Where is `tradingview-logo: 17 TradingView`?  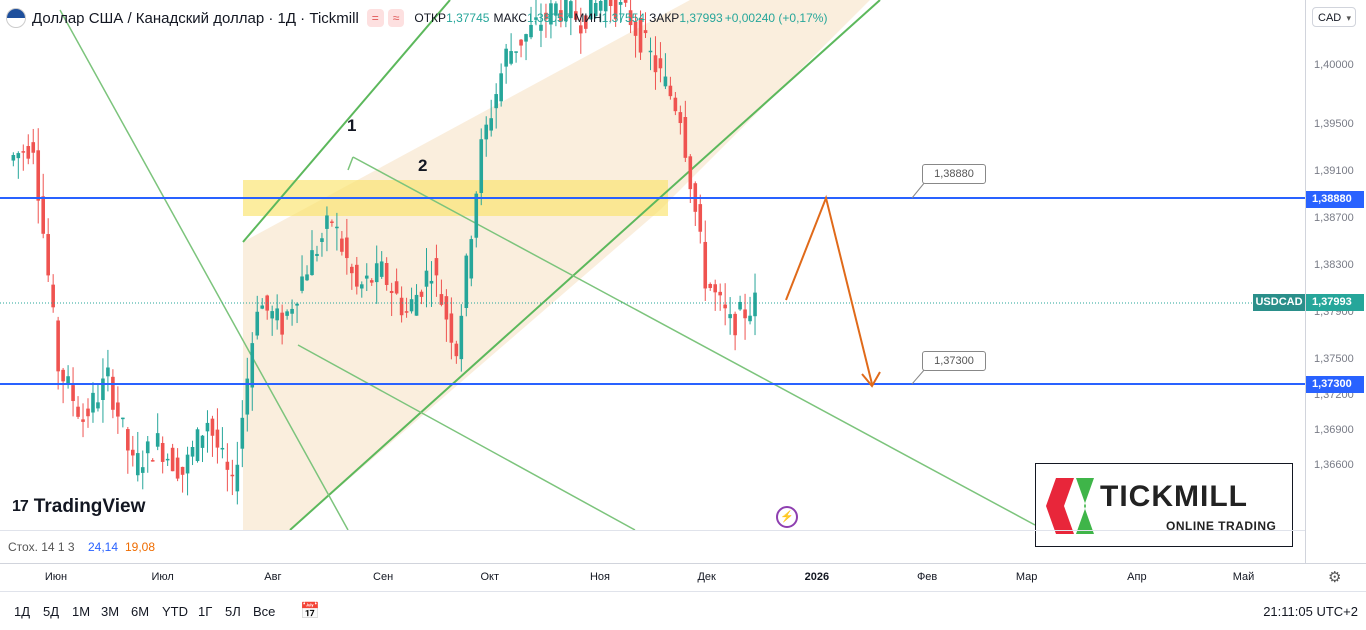 tradingview-logo: 17 TradingView is located at coordinates (78, 507).